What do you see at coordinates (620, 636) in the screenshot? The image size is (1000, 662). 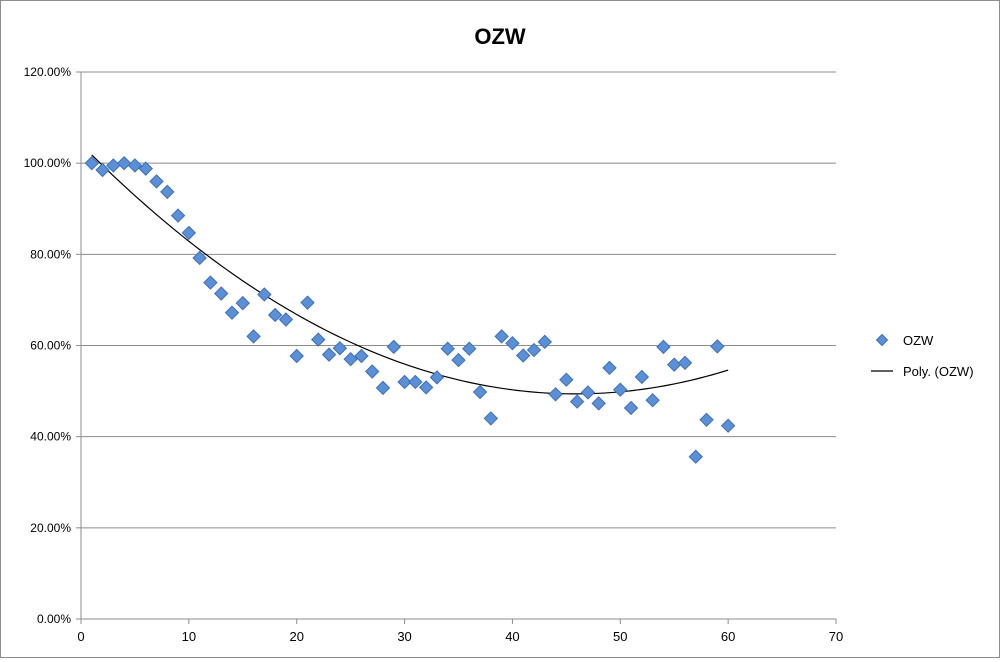 I see `x-tick-label: 50` at bounding box center [620, 636].